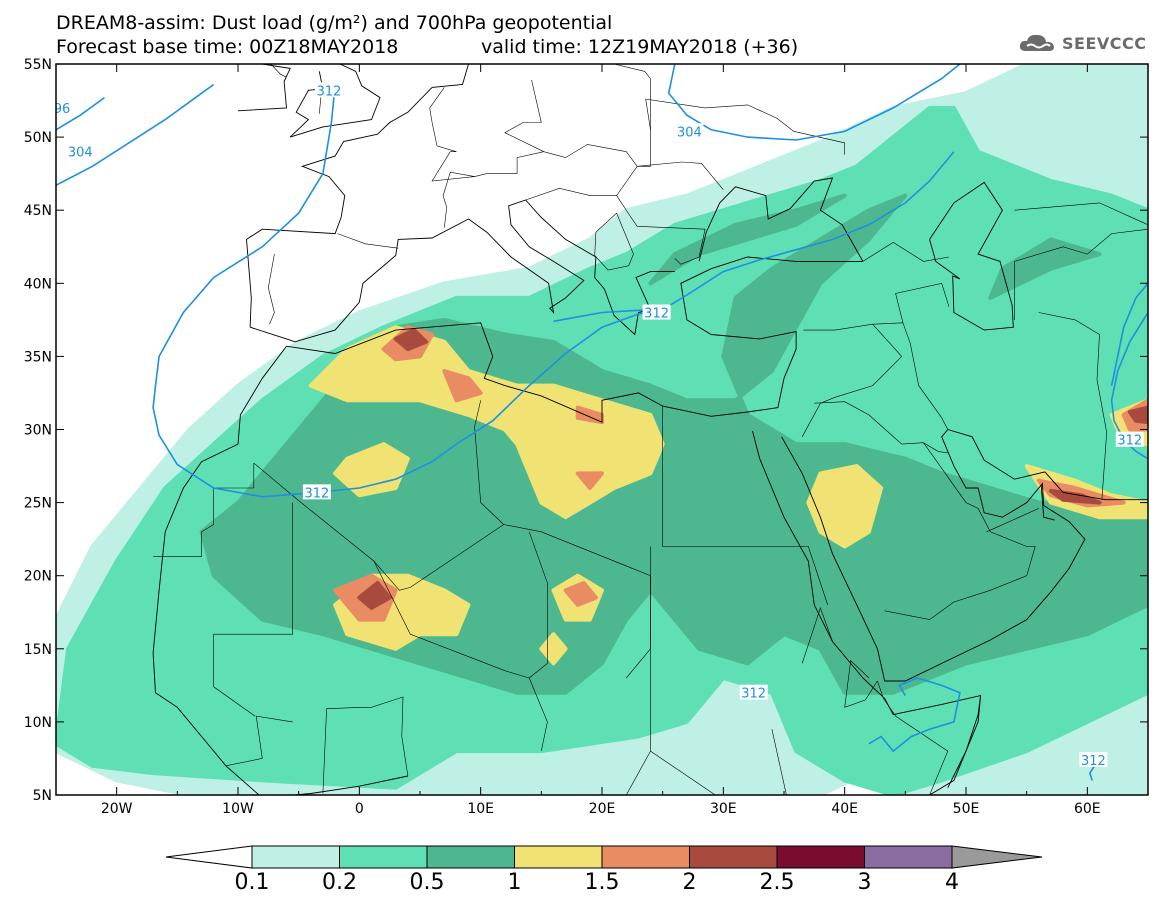  I want to click on colorbar-level-label: 0.5, so click(427, 882).